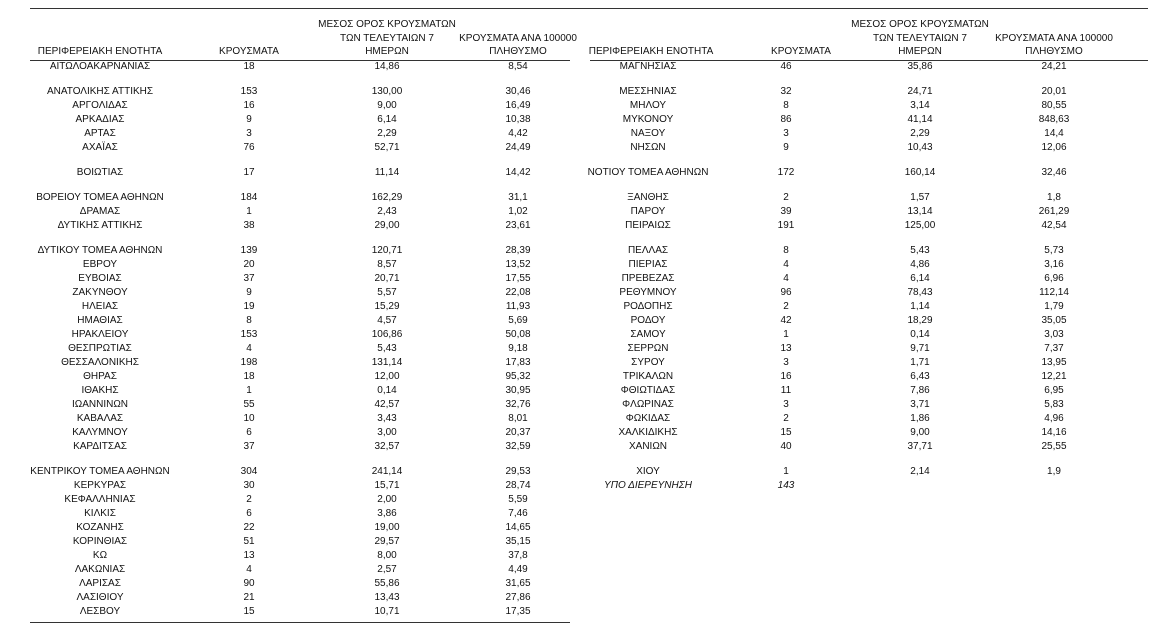 This screenshot has height=631, width=1166. Describe the element at coordinates (100, 527) in the screenshot. I see `region-cell: ΚΟΖΑΝΗΣ` at that location.